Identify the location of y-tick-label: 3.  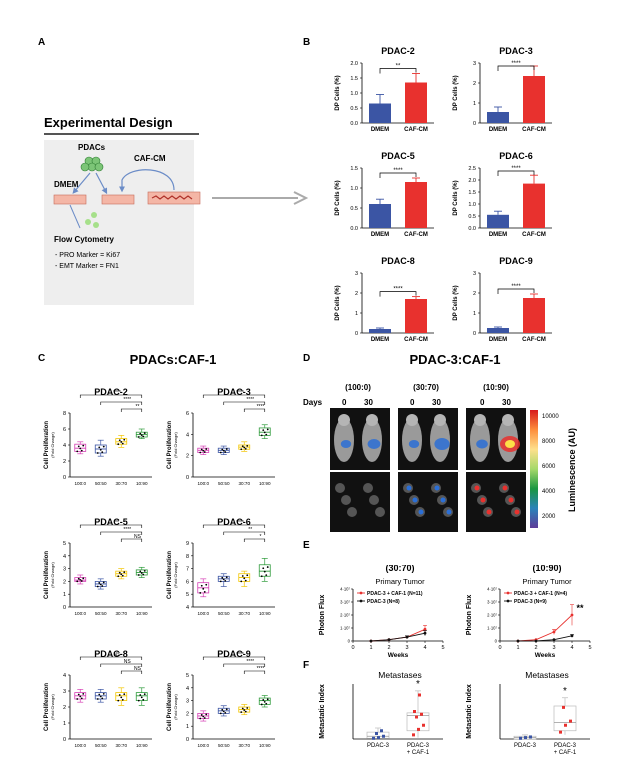
(64, 692).